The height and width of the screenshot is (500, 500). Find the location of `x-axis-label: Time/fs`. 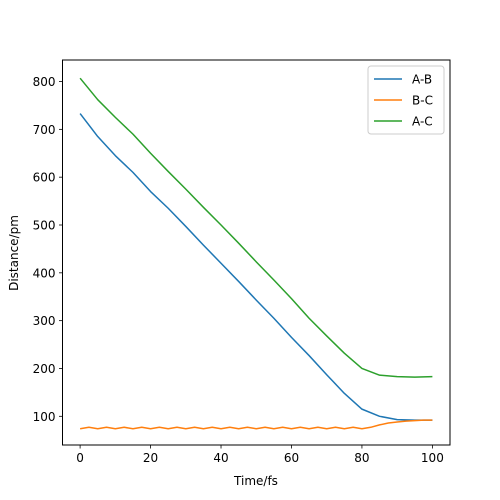

x-axis-label: Time/fs is located at coordinates (255, 481).